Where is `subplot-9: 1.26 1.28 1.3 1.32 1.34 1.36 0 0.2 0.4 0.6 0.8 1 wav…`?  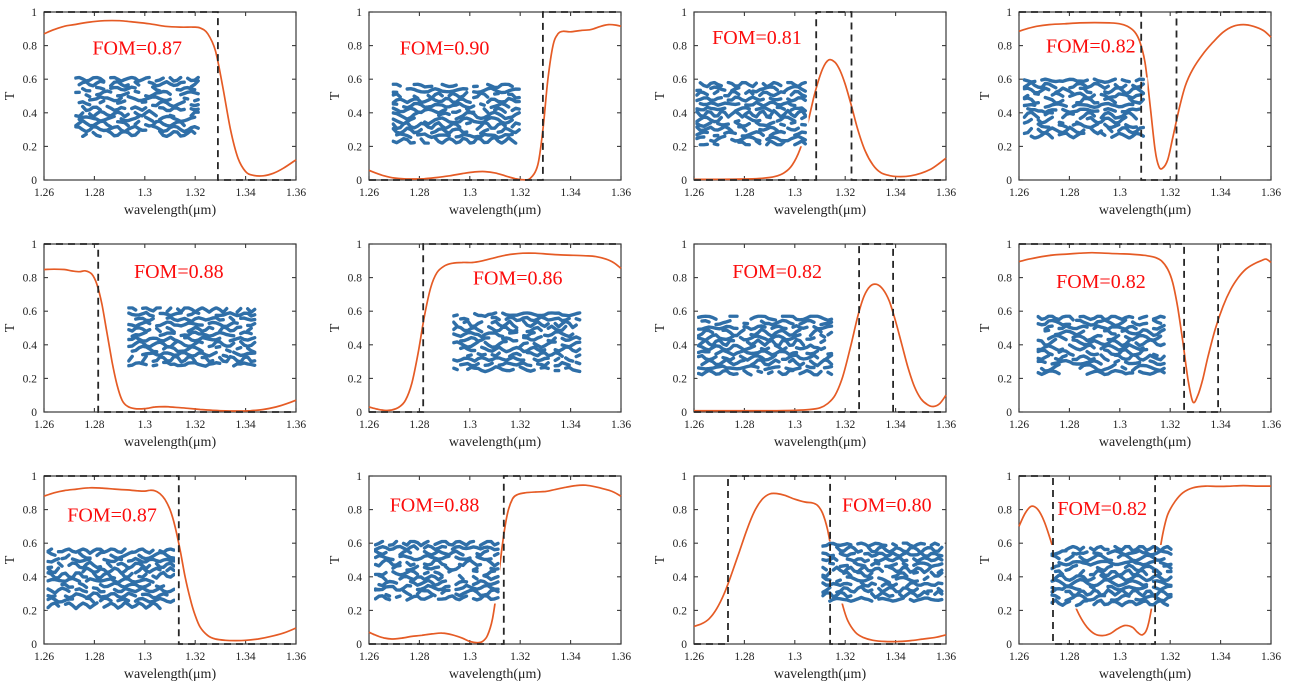 subplot-9: 1.26 1.28 1.3 1.32 1.34 1.36 0 0.2 0.4 0.6 0.8 1 wav… is located at coordinates (154, 576).